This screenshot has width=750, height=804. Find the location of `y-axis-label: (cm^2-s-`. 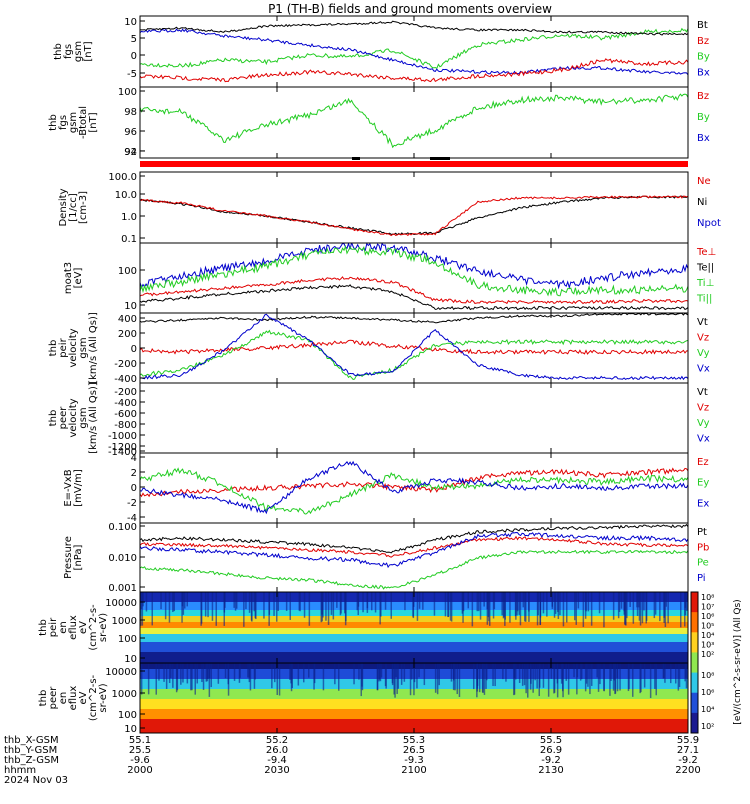

y-axis-label: (cm^2-s- is located at coordinates (93, 697).